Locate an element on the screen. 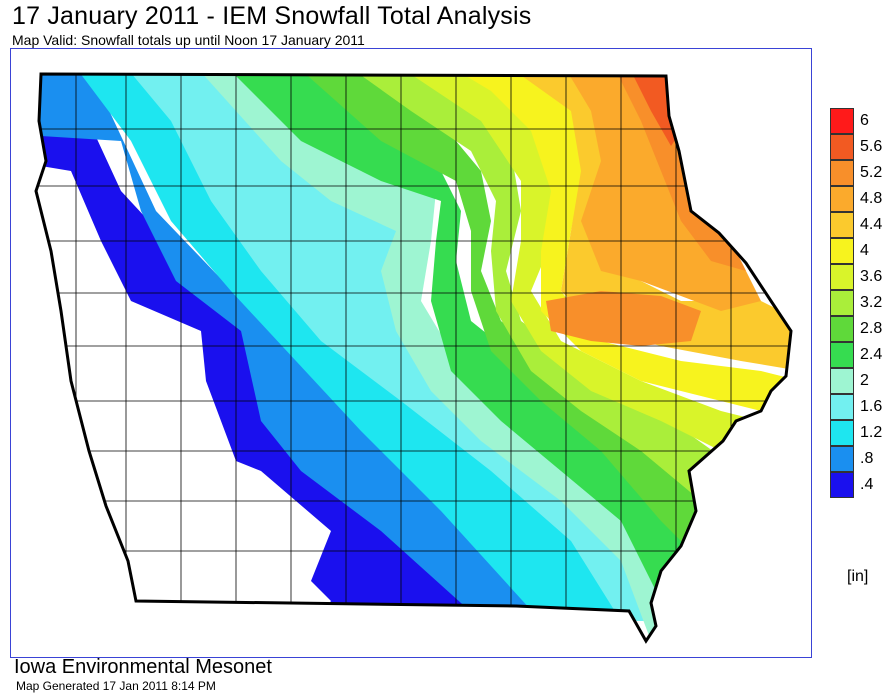  legend-label: 4.4 is located at coordinates (871, 224).